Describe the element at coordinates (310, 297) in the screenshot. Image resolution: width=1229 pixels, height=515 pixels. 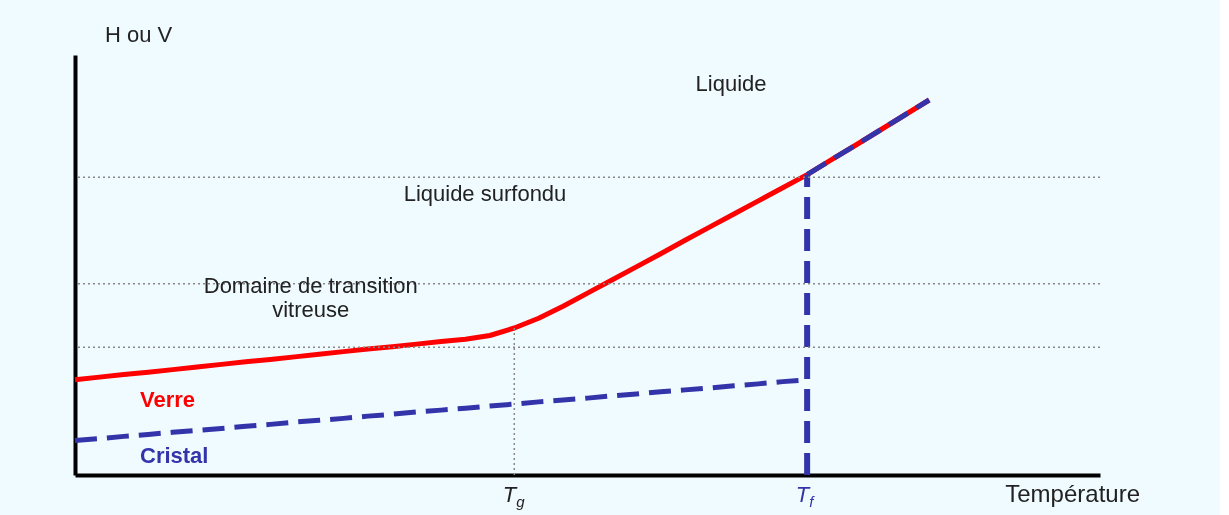
I see `annotation: Domaine de transition vitreuse` at that location.